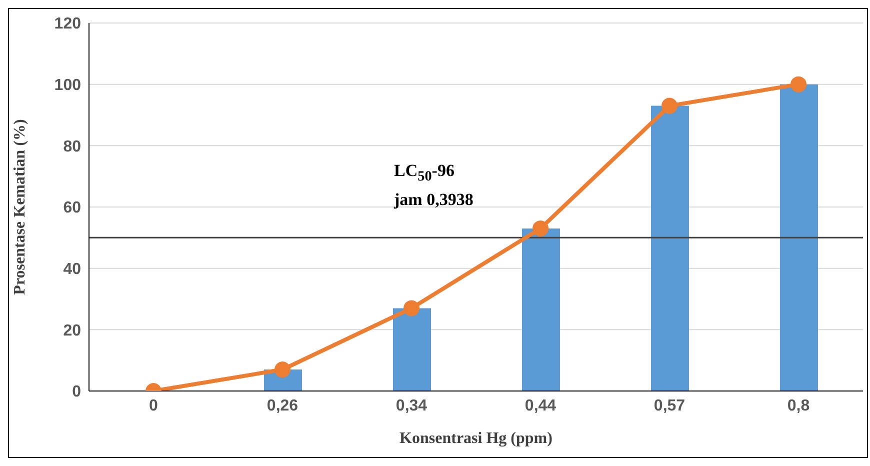 The image size is (870, 466). What do you see at coordinates (68, 85) in the screenshot?
I see `y-tick-label: 100` at bounding box center [68, 85].